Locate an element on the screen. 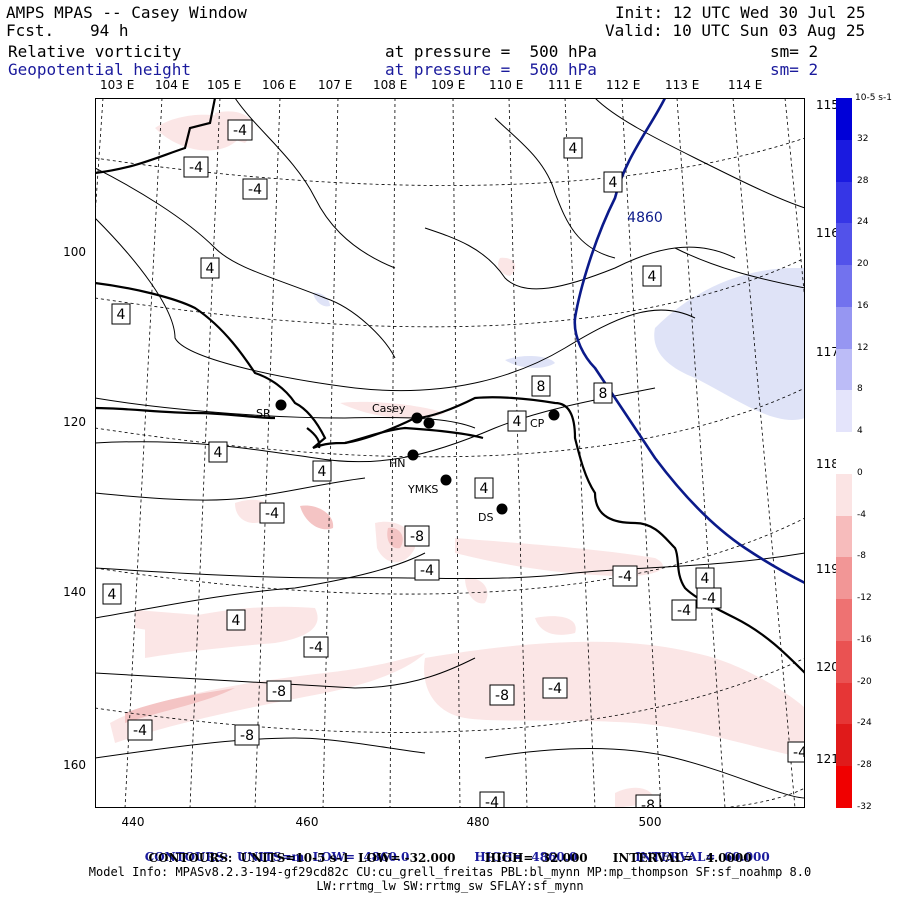 Image resolution: width=900 pixels, height=900 pixels. lon-label: 113 E is located at coordinates (682, 85).